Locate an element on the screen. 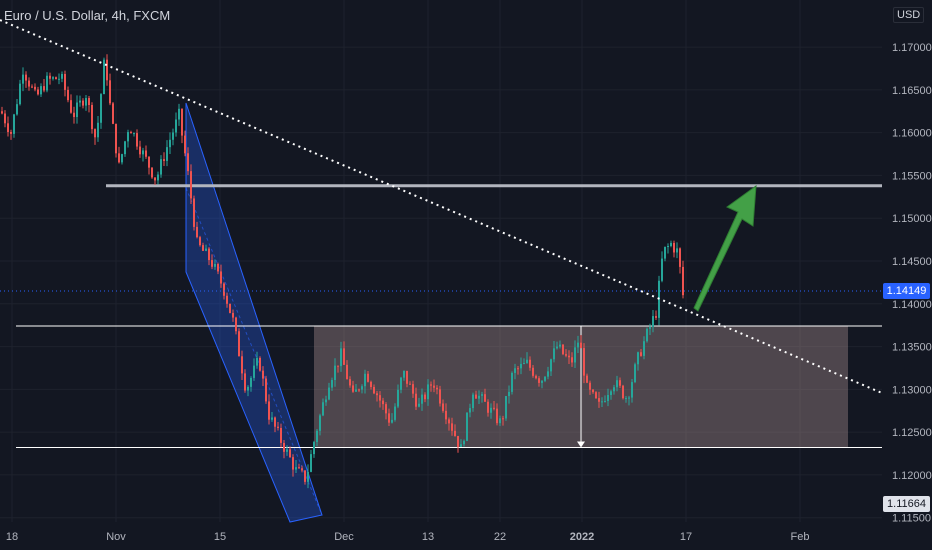 This screenshot has width=932, height=550. time-tick-label: 17 is located at coordinates (686, 537).